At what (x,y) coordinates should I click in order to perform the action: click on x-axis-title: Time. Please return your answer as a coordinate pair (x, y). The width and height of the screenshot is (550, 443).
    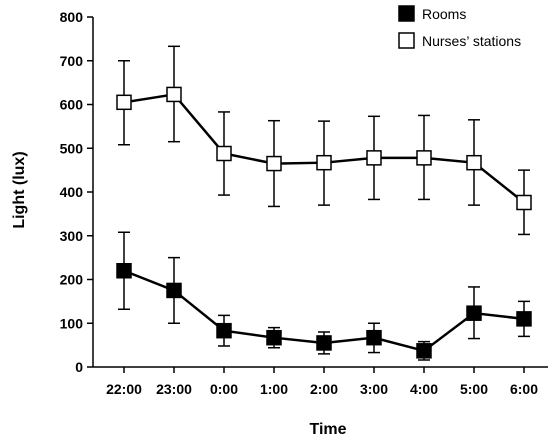
    Looking at the image, I should click on (327, 429).